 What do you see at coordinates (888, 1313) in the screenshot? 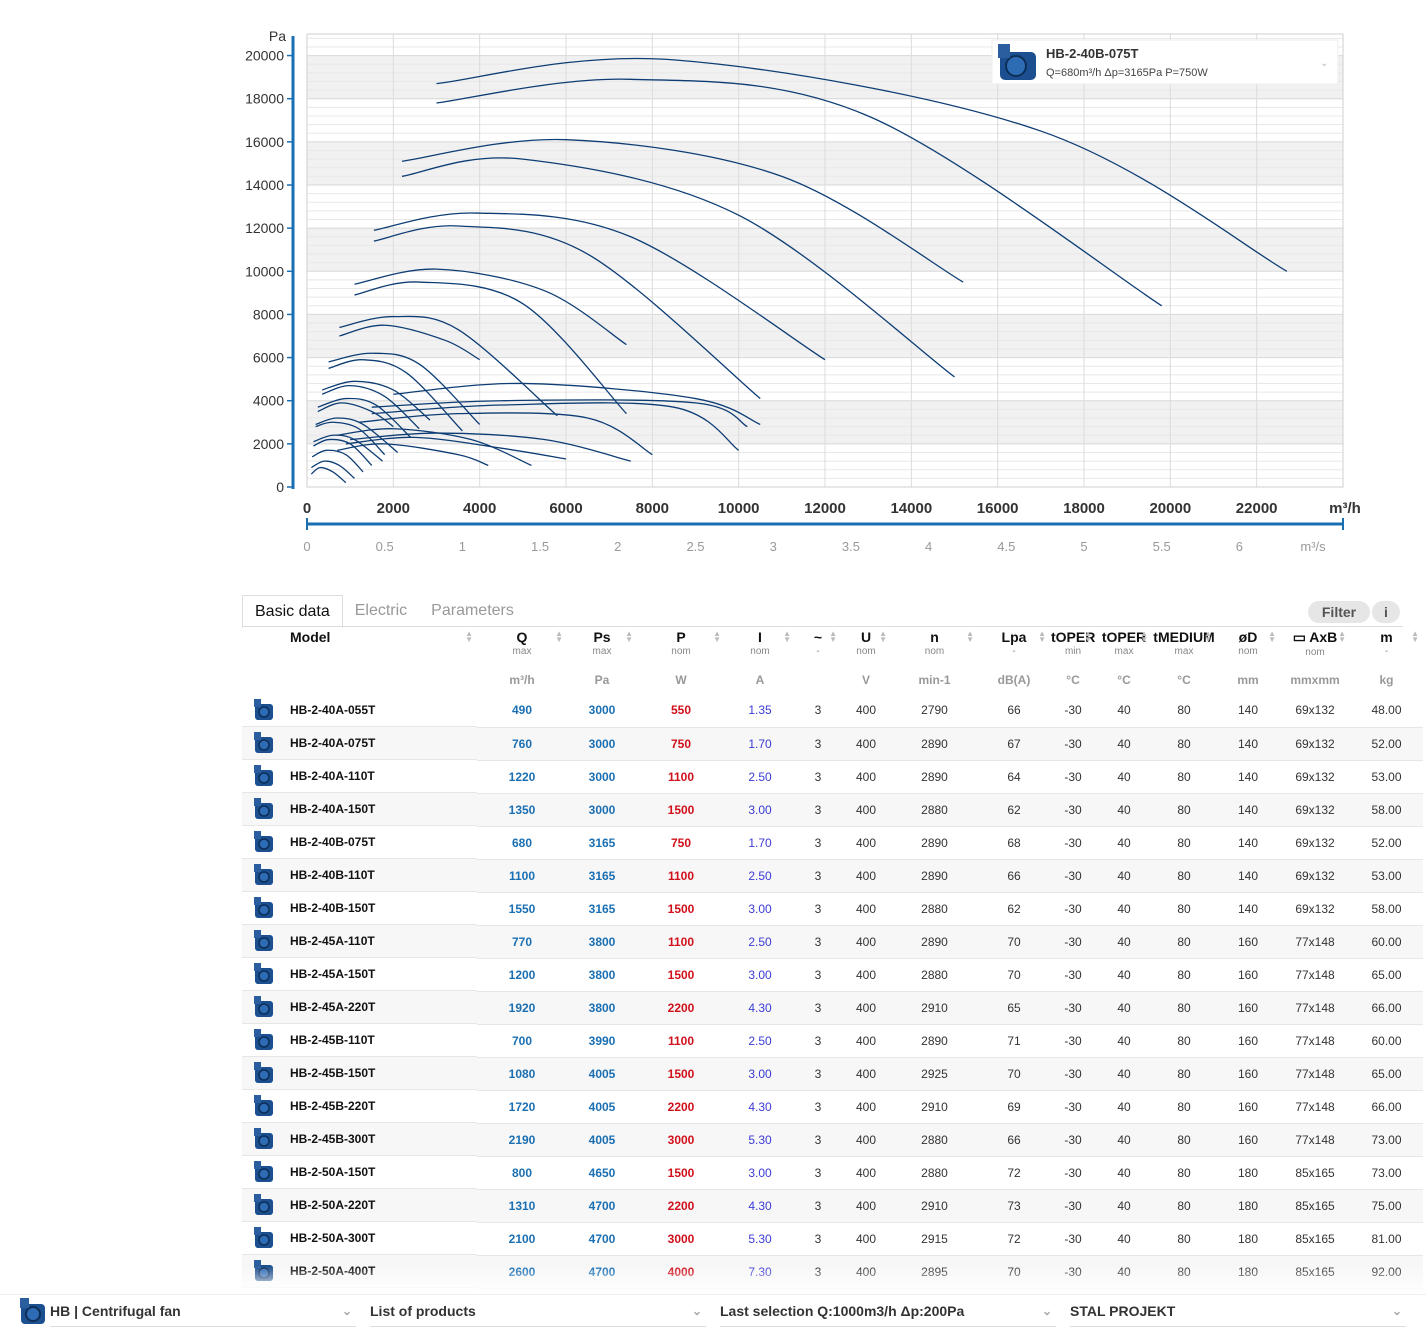
I see `last-selection-selector: Last selection Q:1000m3/h Δp:200Pa ⌄` at bounding box center [888, 1313].